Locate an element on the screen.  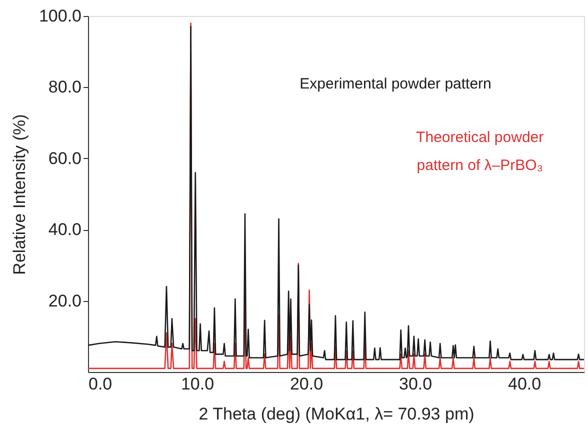
text: Experimental powder pattern is located at coordinates (396, 84).